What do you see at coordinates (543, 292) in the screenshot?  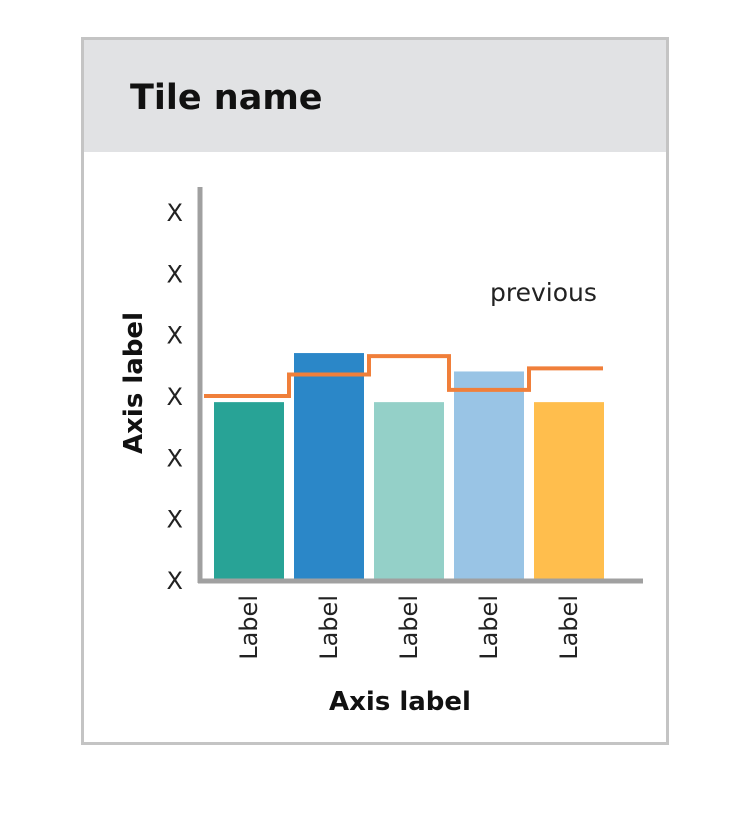 I see `previous-label: previous` at bounding box center [543, 292].